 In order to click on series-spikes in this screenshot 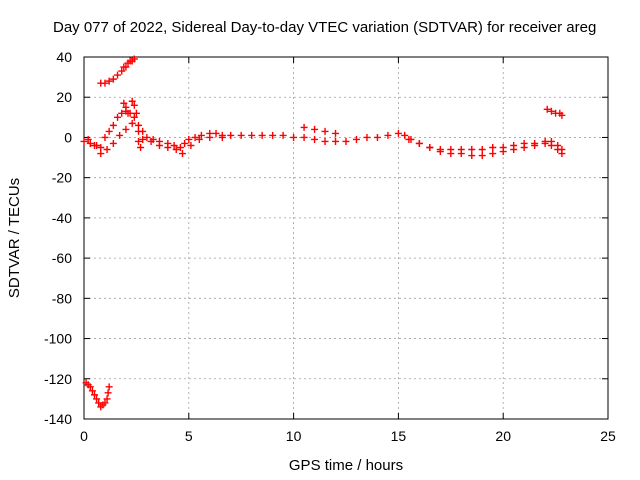, I will do `click(132, 124)`.